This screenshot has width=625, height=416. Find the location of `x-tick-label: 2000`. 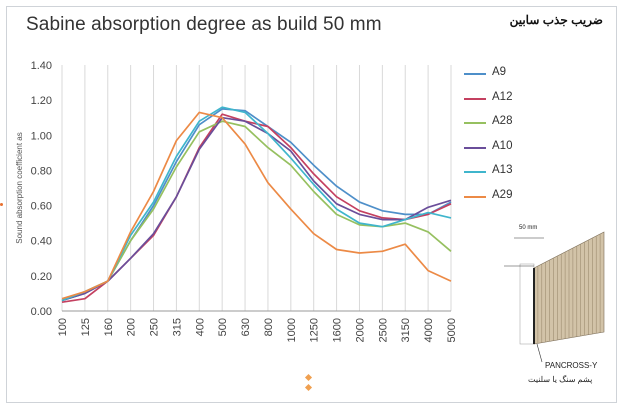

x-tick-label: 2000 is located at coordinates (360, 330).